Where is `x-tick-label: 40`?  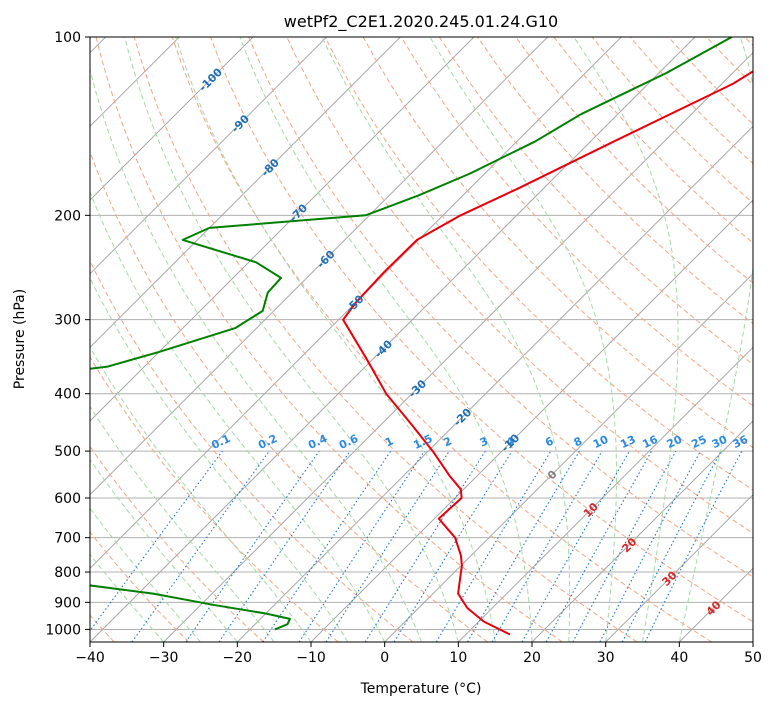
x-tick-label: 40 is located at coordinates (679, 658).